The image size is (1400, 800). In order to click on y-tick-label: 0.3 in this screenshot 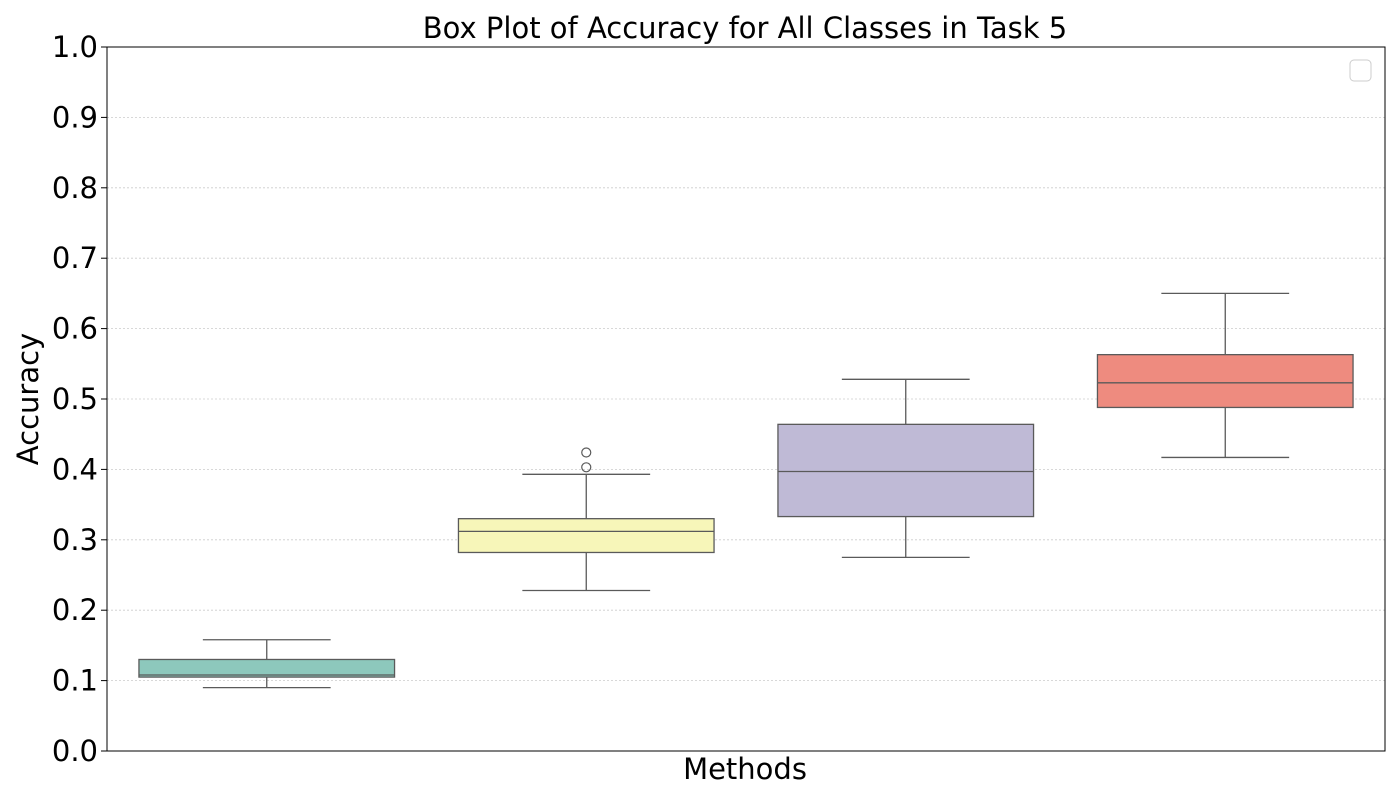, I will do `click(75, 540)`.